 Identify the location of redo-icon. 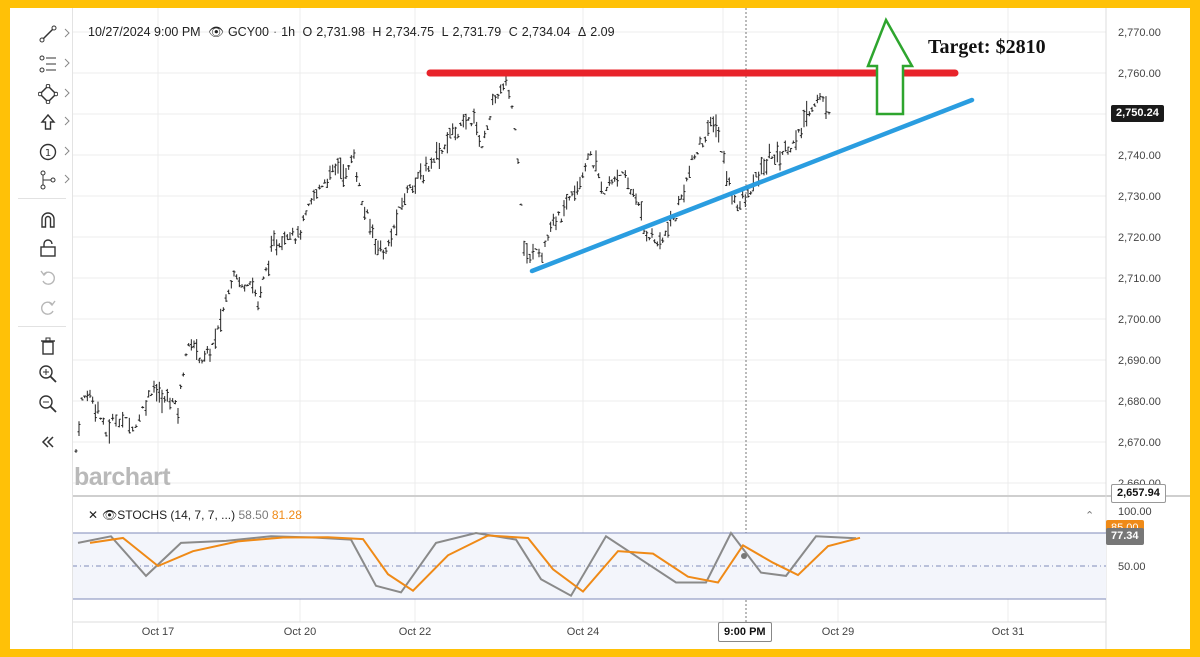
(41, 308).